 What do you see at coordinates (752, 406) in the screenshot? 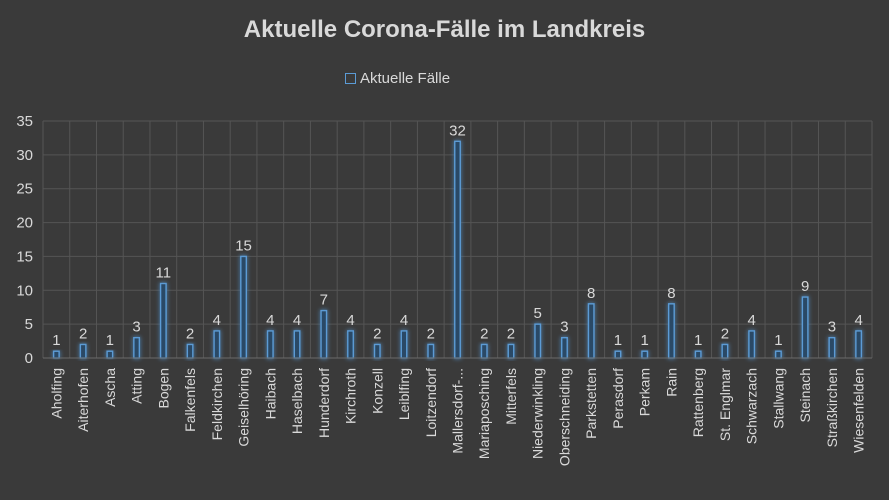
I see `x-tick-label: Schwarzach` at bounding box center [752, 406].